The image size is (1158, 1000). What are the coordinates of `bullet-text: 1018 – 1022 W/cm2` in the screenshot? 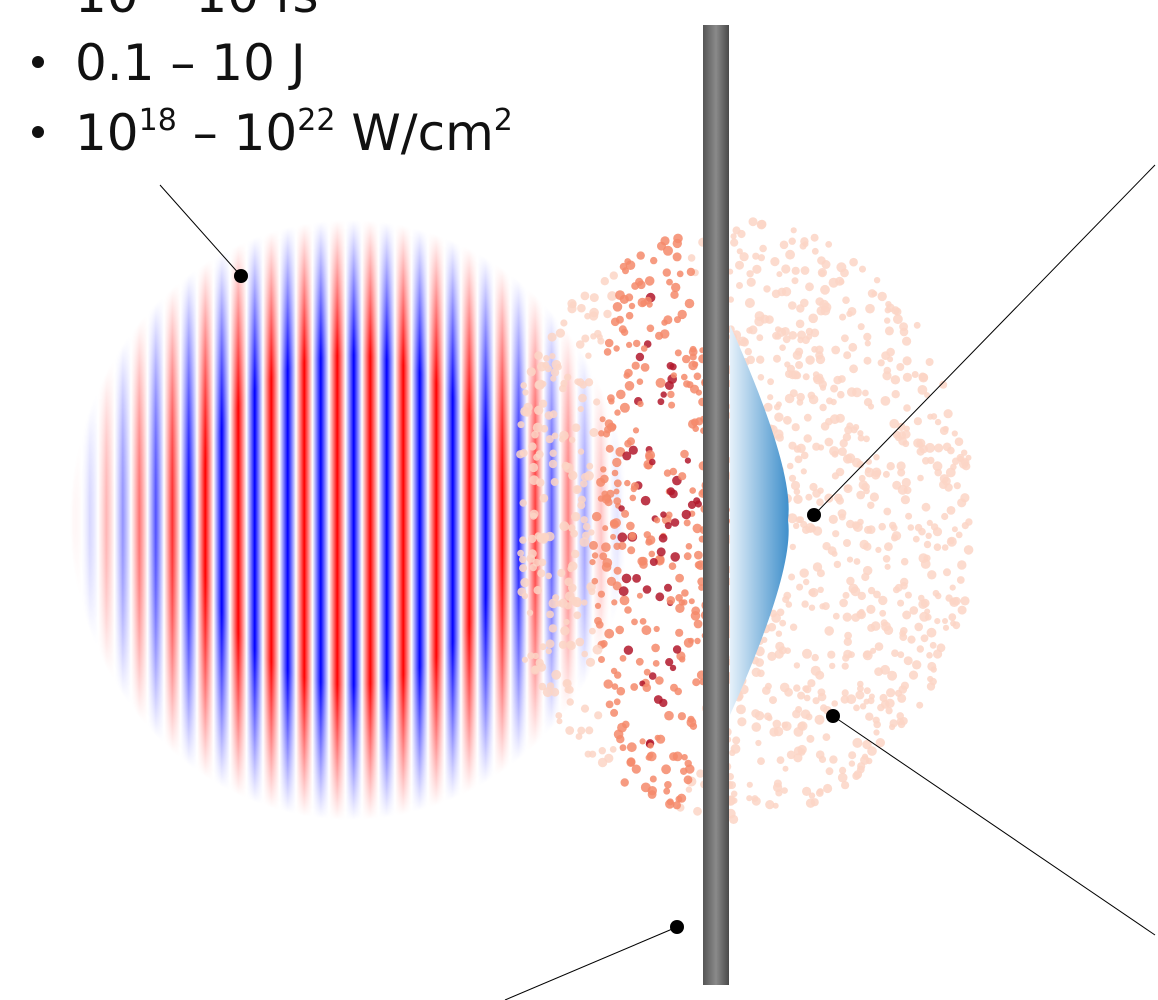 It's located at (294, 132).